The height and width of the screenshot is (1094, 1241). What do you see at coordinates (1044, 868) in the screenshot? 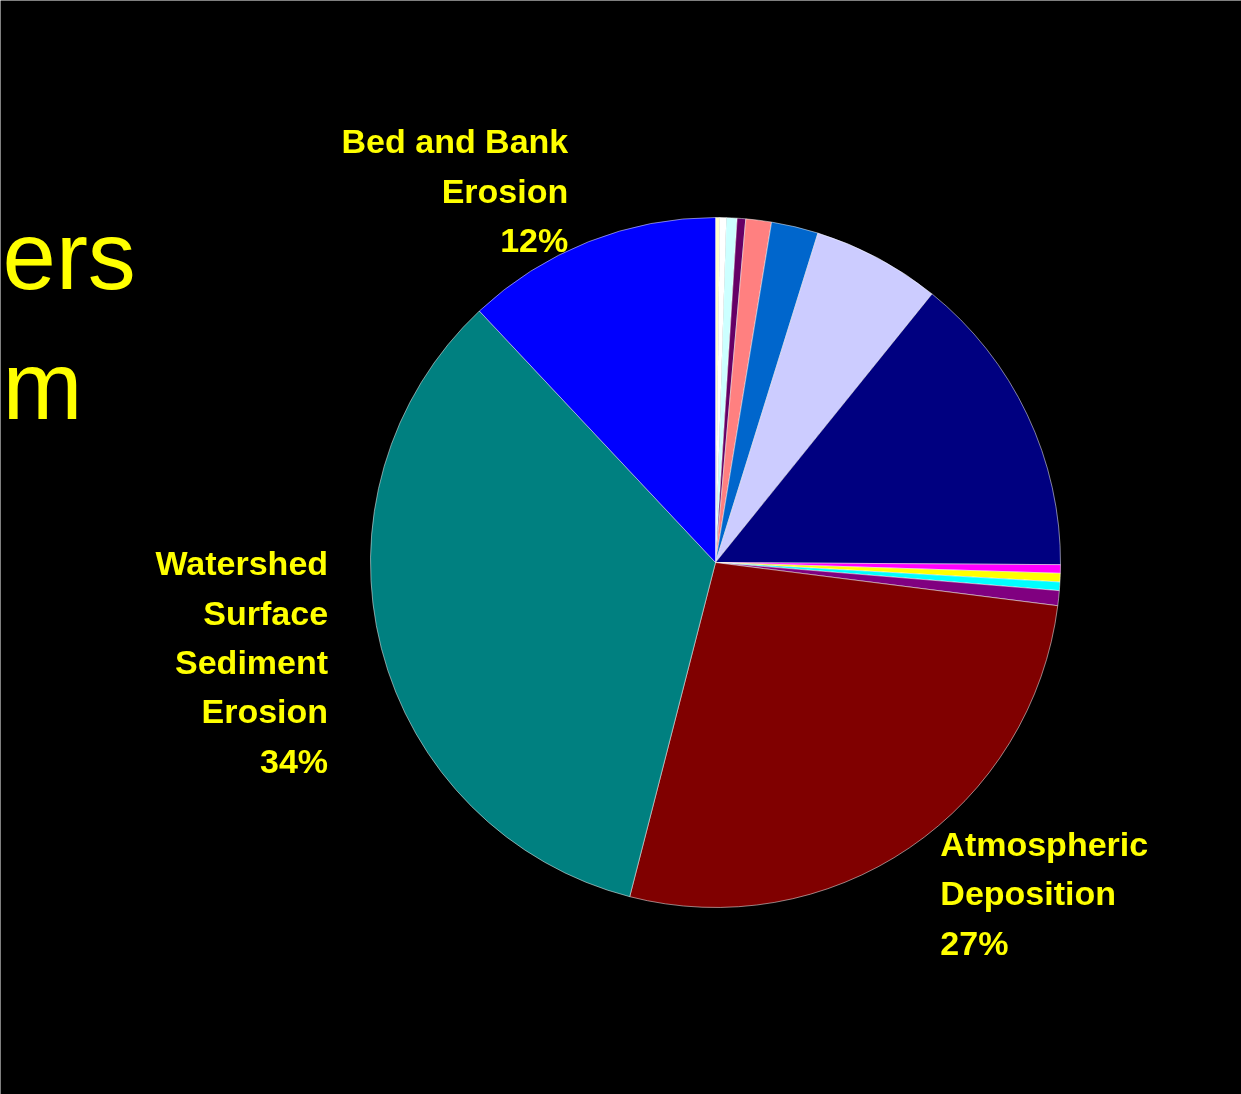
I see `slice-label: Atmospheric Deposition` at bounding box center [1044, 868].